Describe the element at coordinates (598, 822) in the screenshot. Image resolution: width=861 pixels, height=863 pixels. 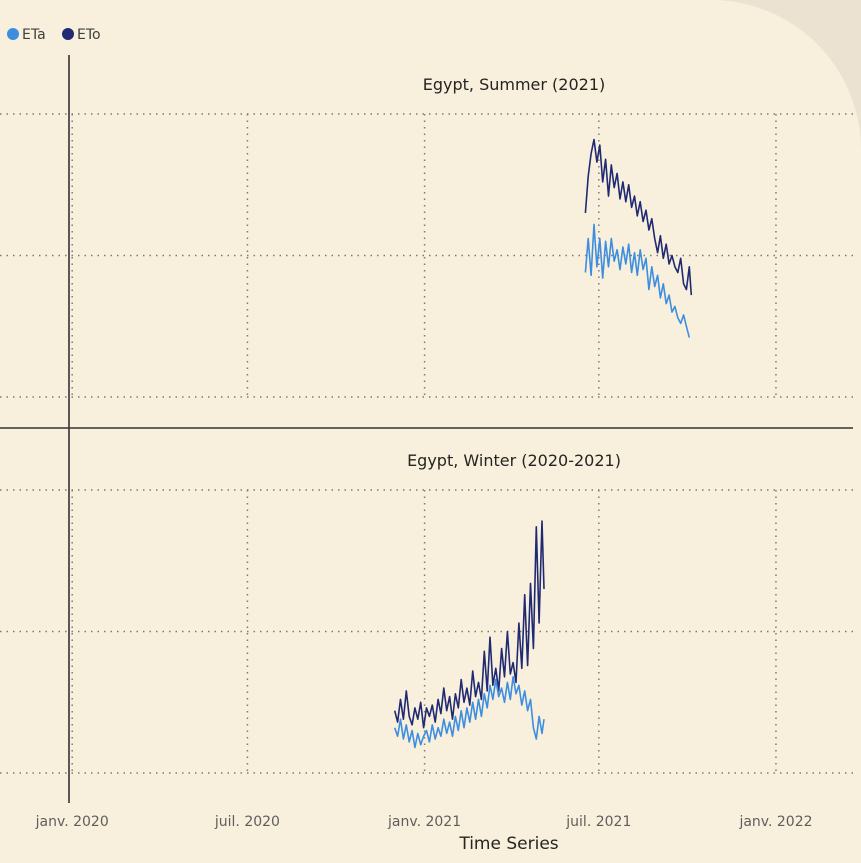
I see `x-tick-label: juil. 2021` at that location.